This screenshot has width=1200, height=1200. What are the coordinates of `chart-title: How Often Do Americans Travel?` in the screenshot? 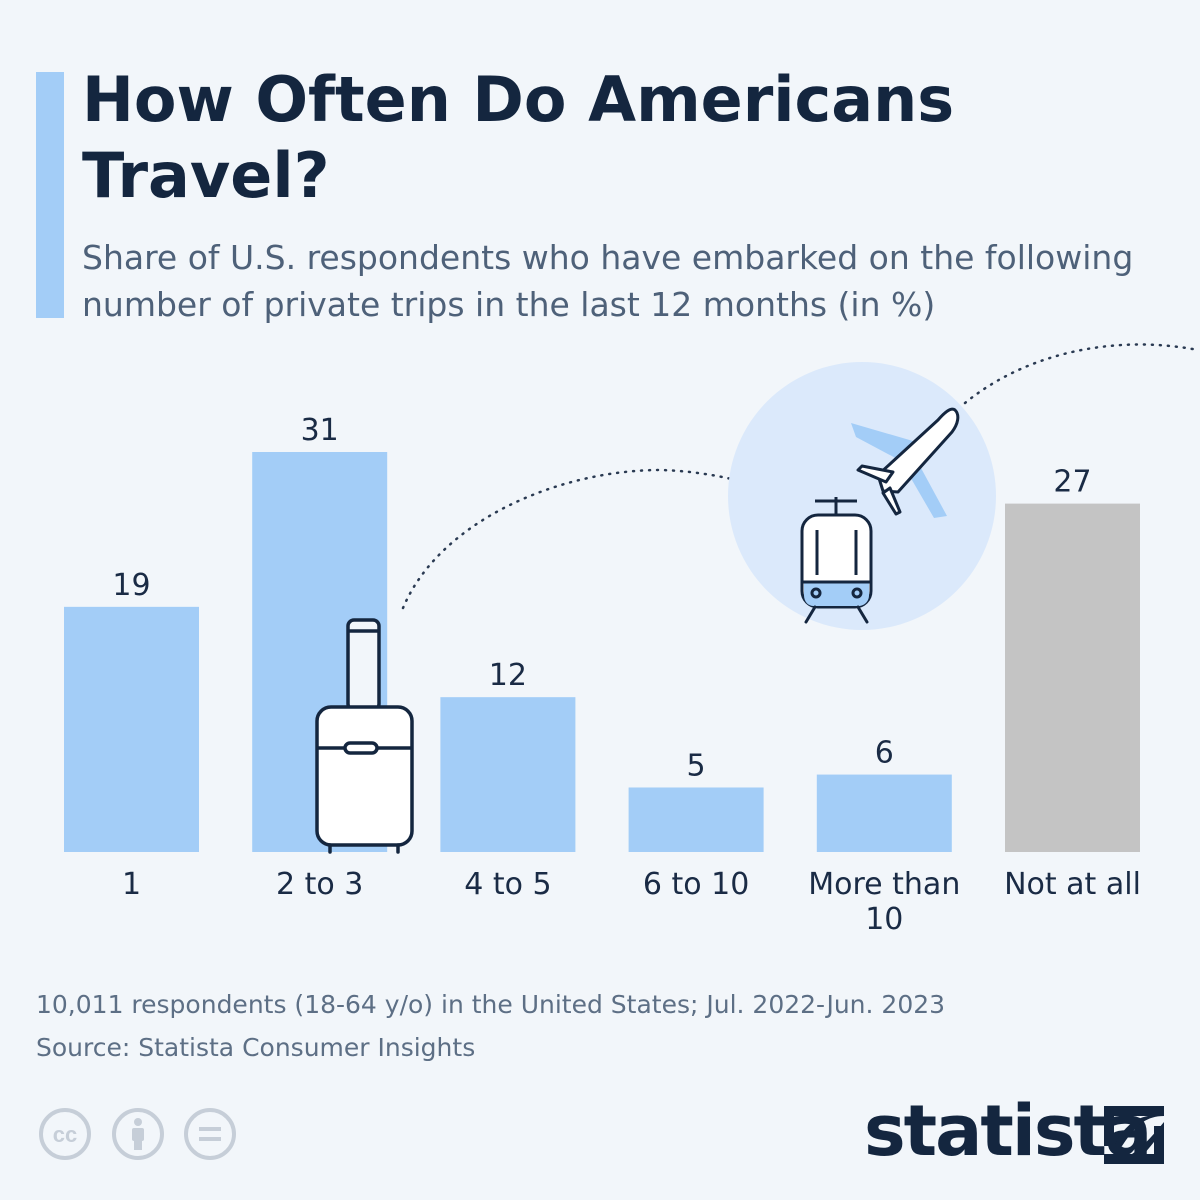 It's located at (518, 137).